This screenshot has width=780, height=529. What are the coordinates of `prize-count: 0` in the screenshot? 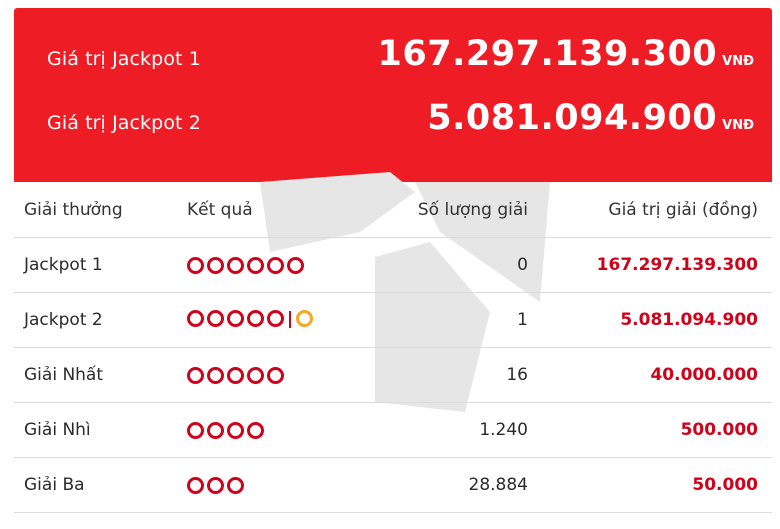 It's located at (522, 265).